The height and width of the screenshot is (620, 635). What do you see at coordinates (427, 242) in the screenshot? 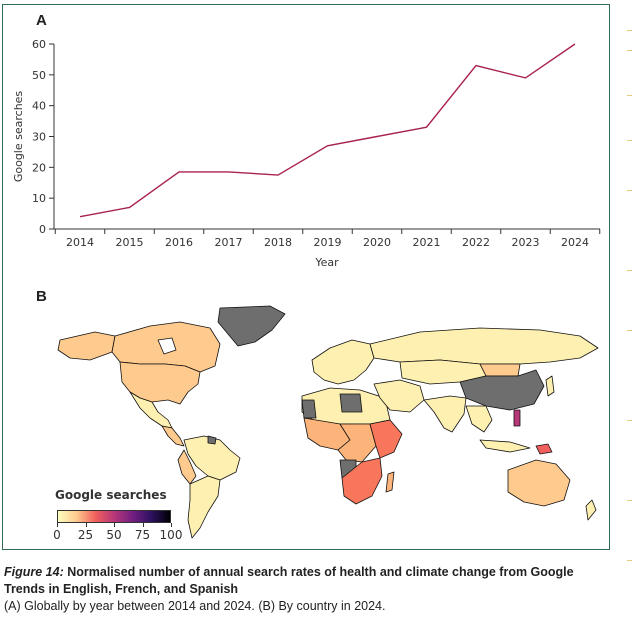
I see `x-tick-label: 2021` at bounding box center [427, 242].